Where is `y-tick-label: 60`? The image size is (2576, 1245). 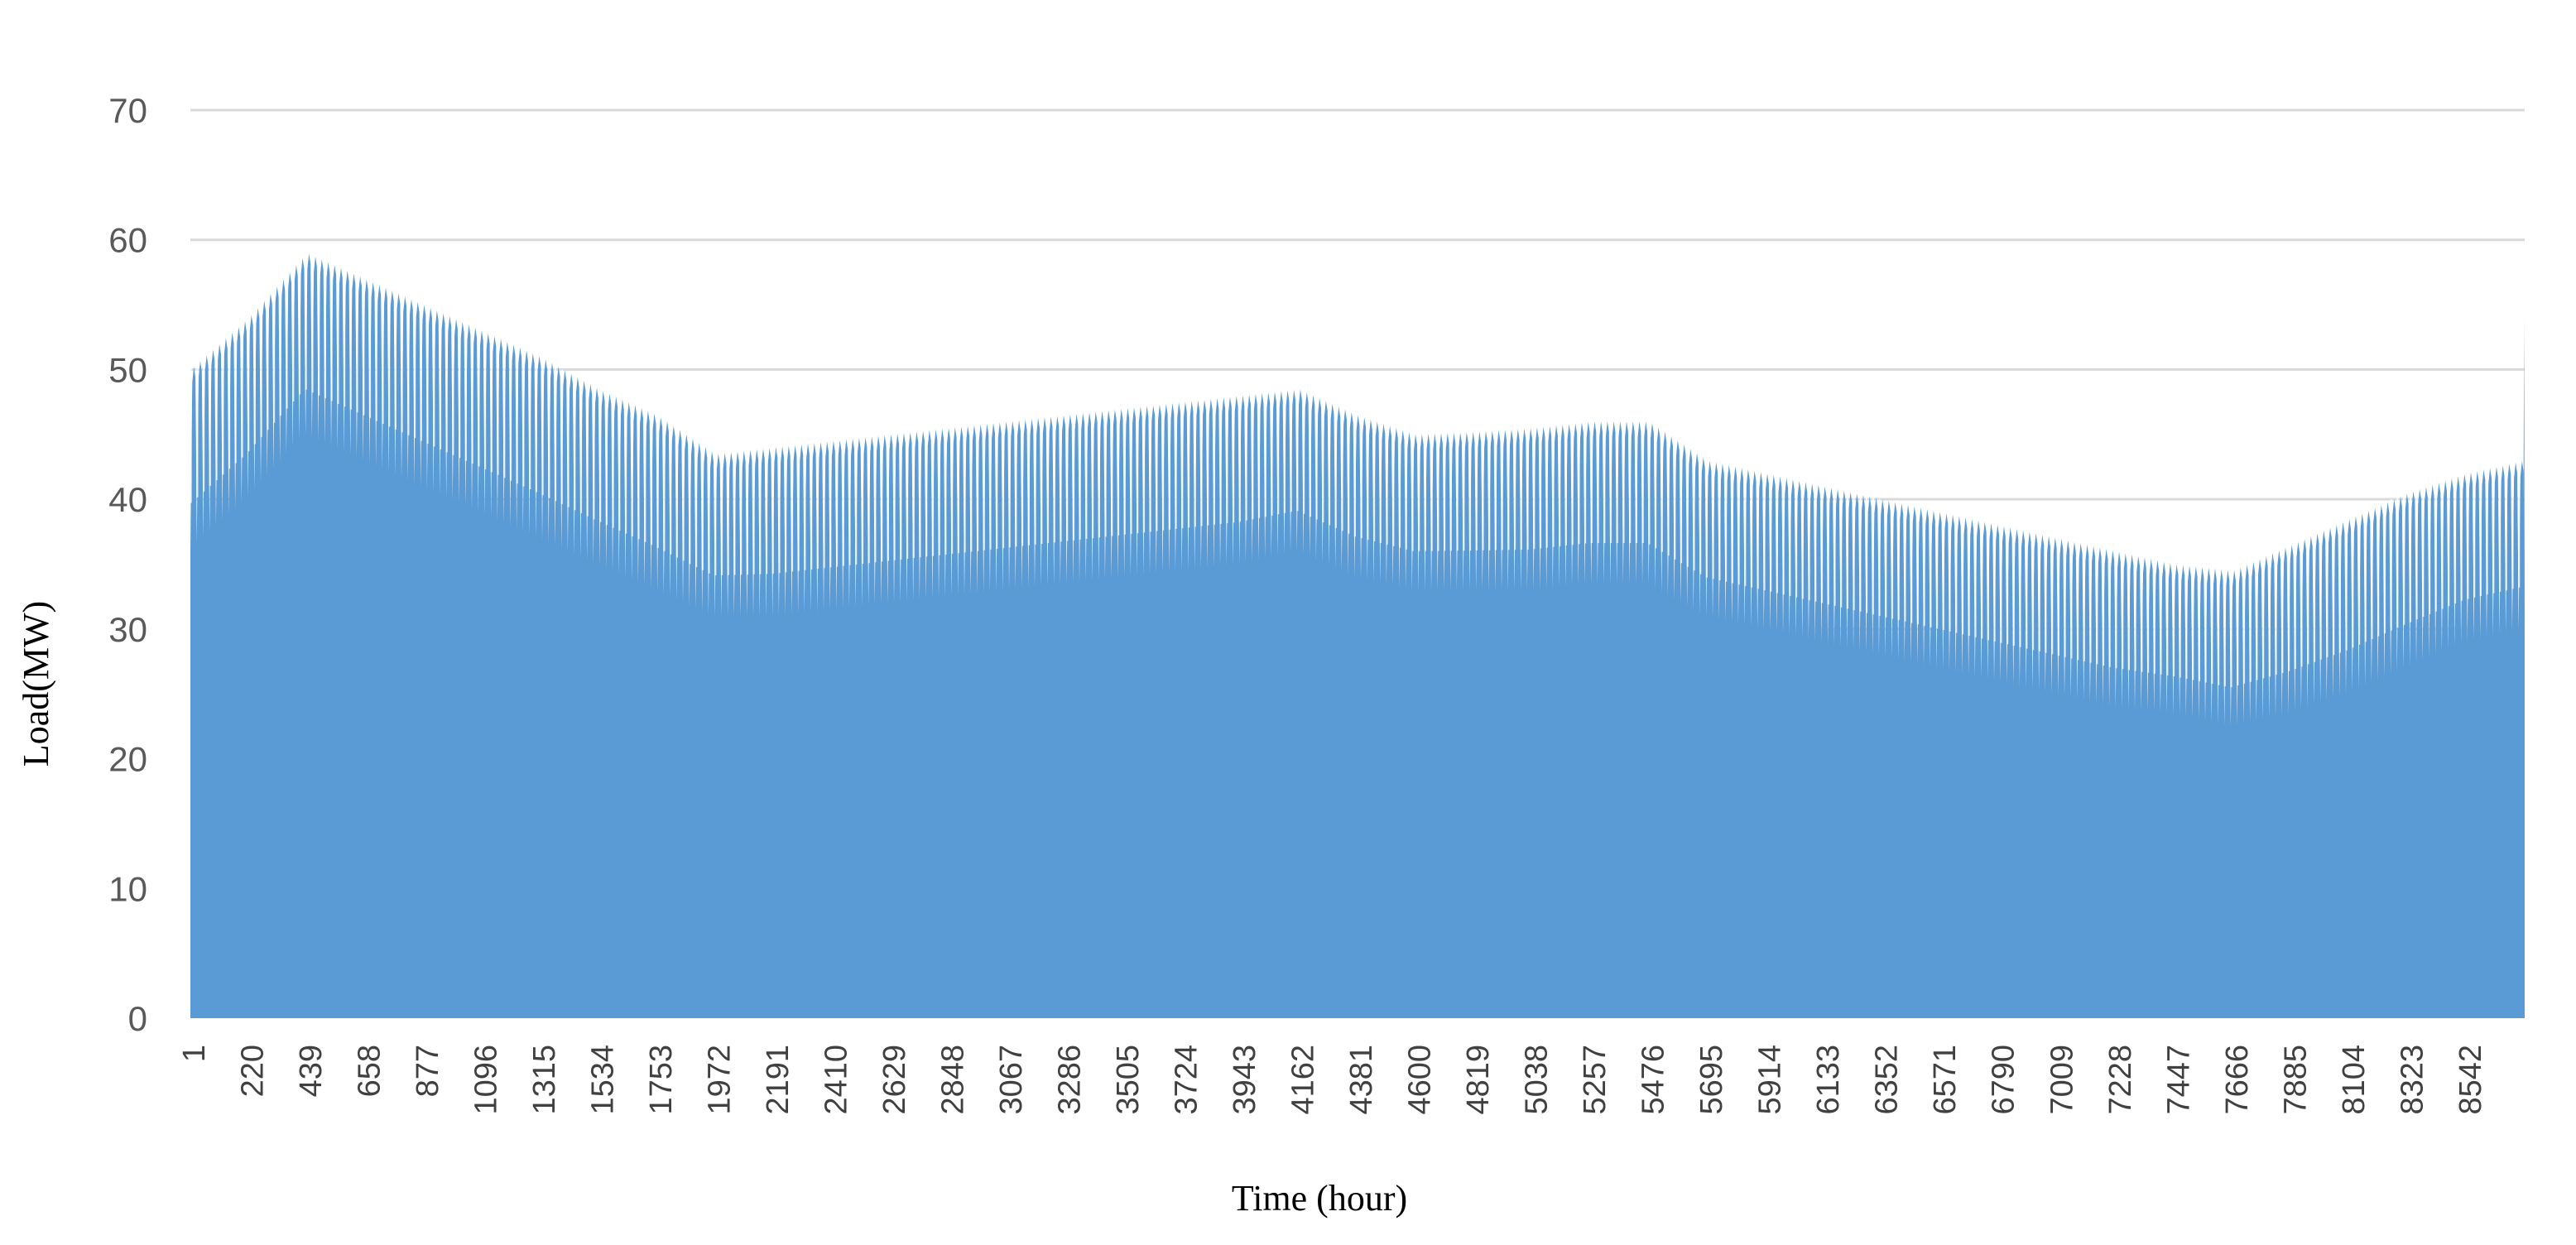
y-tick-label: 60 is located at coordinates (127, 240).